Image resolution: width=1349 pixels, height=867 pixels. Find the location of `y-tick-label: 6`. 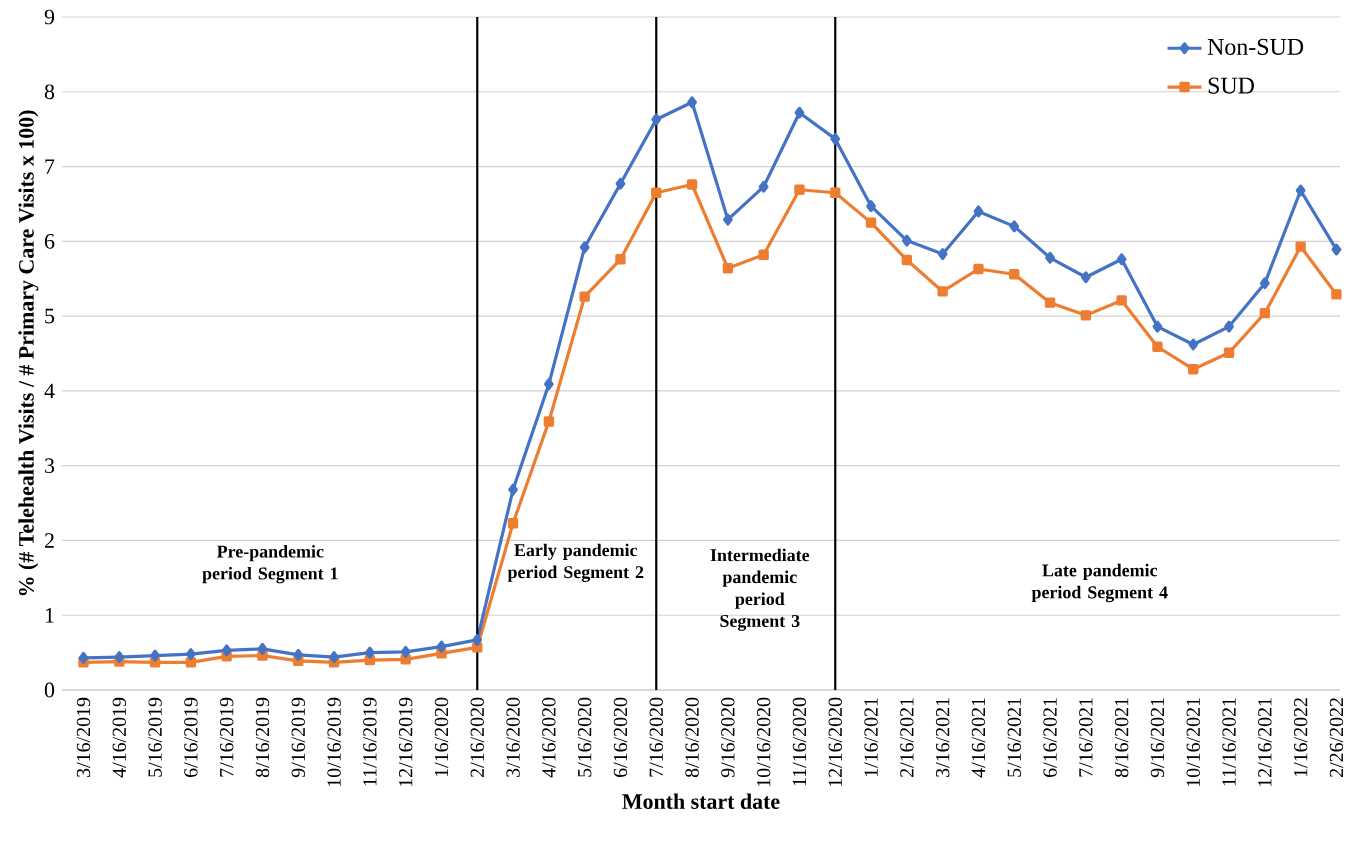

y-tick-label: 6 is located at coordinates (49, 241).